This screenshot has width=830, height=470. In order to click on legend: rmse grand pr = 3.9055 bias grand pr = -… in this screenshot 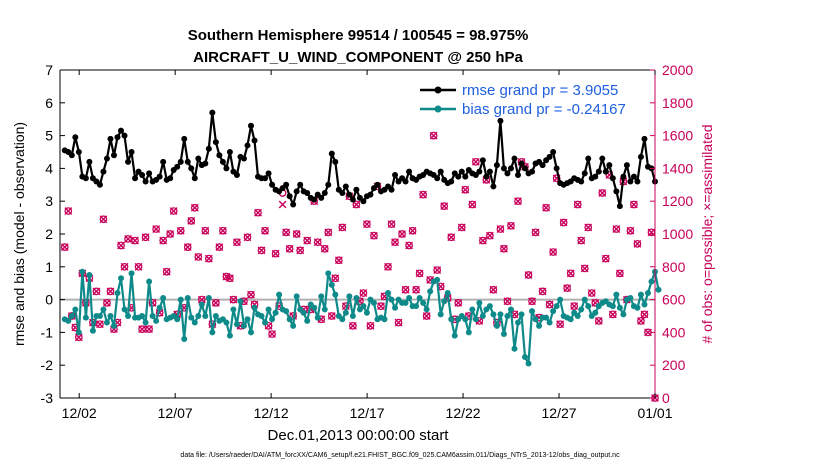, I will do `click(523, 100)`.